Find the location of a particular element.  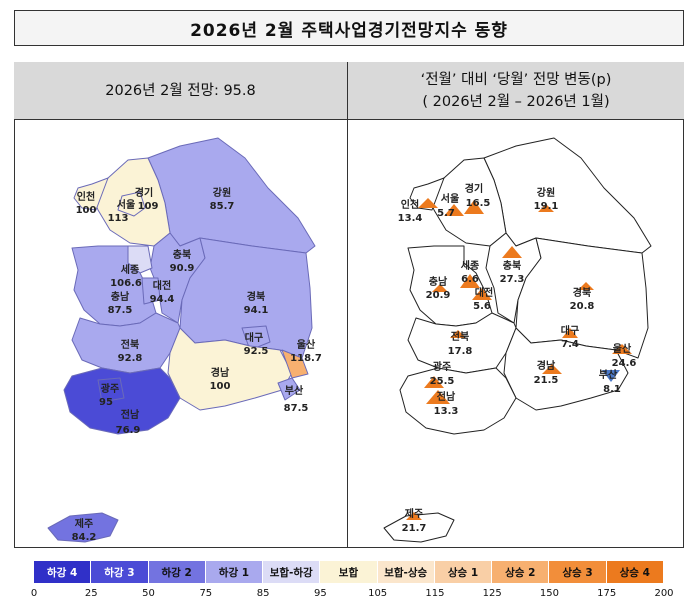

legend-item: 보합-하강 is located at coordinates (292, 572).